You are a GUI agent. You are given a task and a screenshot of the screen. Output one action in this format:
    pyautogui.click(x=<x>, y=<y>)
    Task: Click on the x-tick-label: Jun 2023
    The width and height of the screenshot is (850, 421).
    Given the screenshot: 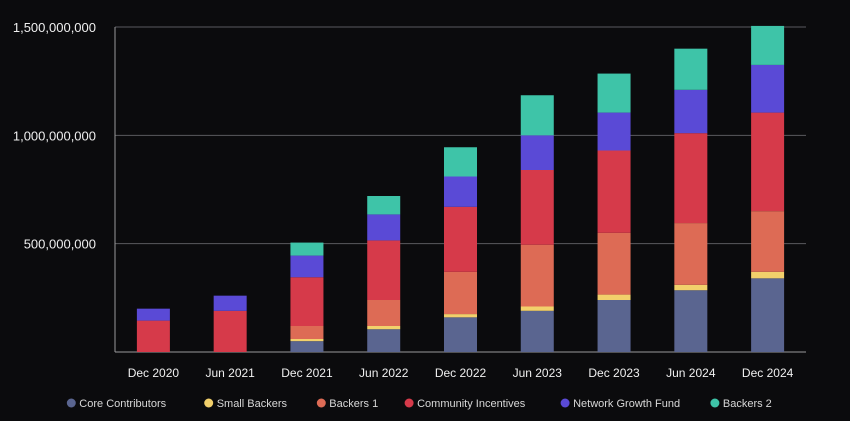 What is the action you would take?
    pyautogui.click(x=538, y=373)
    